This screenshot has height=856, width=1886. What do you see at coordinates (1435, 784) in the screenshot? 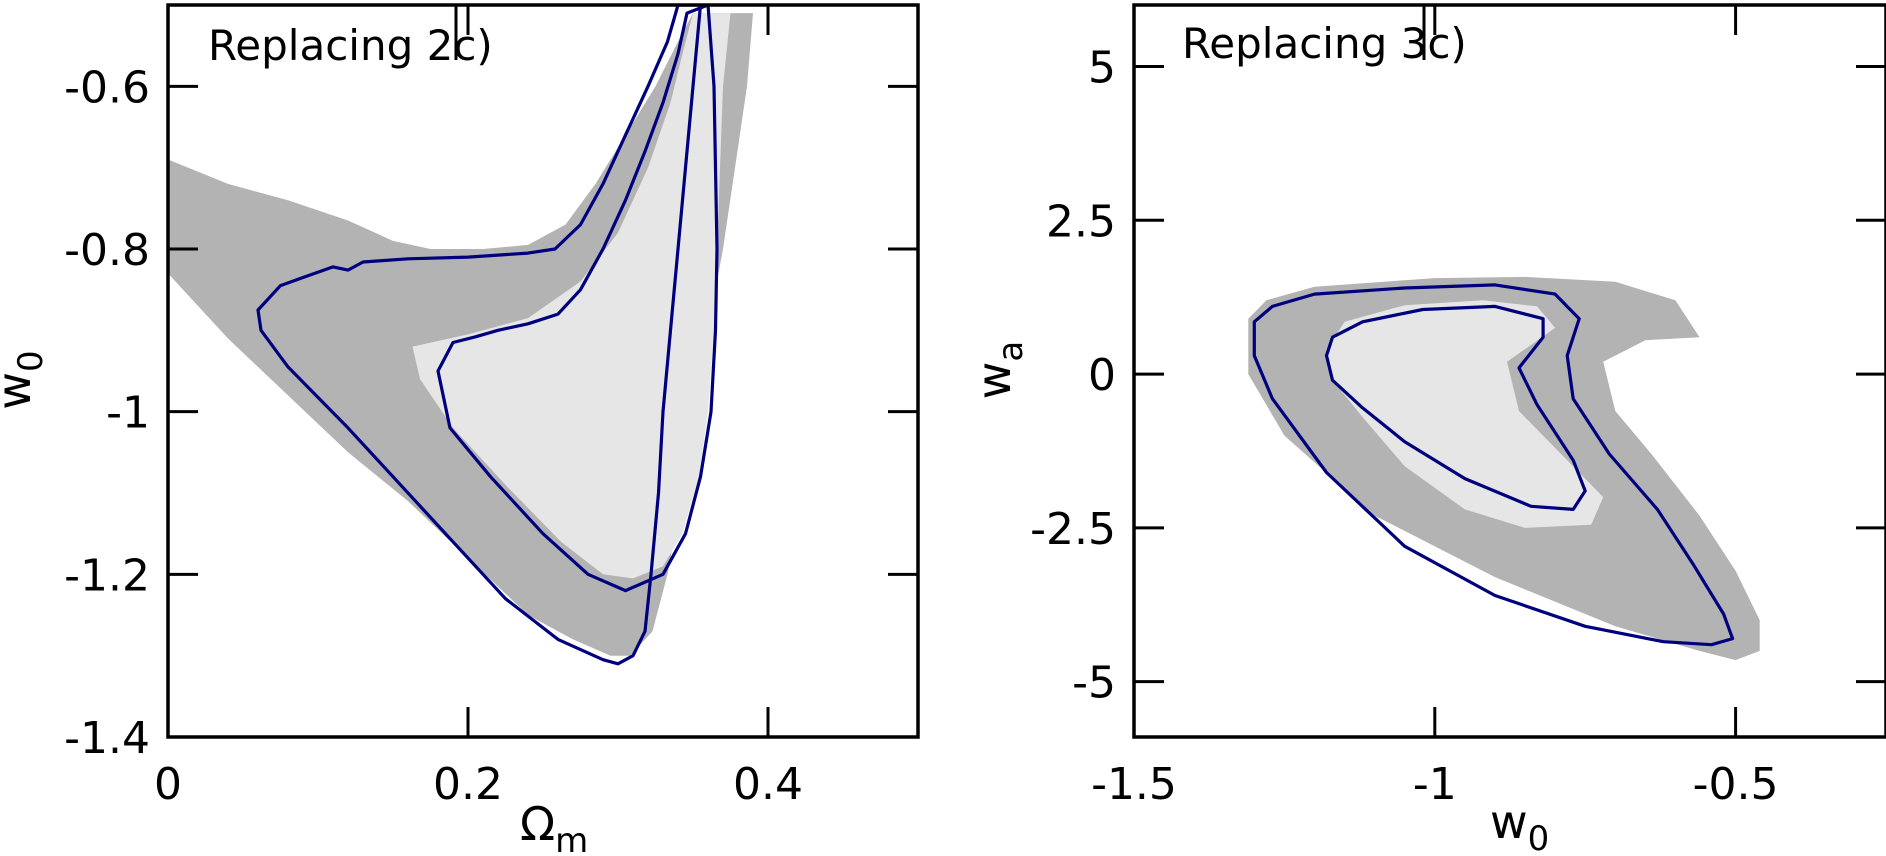
I see `x-tick-label: -1` at bounding box center [1435, 784].